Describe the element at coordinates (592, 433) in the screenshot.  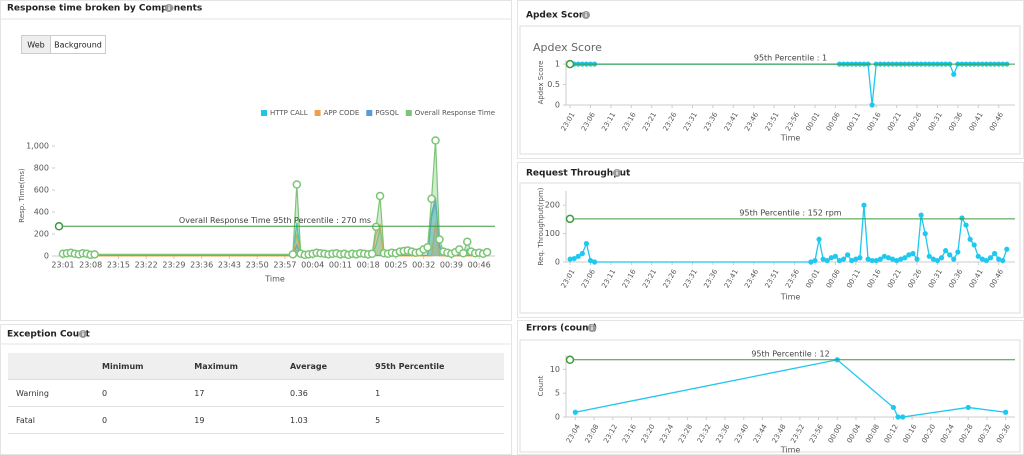
I see `x-tick-label: 23:08` at that location.